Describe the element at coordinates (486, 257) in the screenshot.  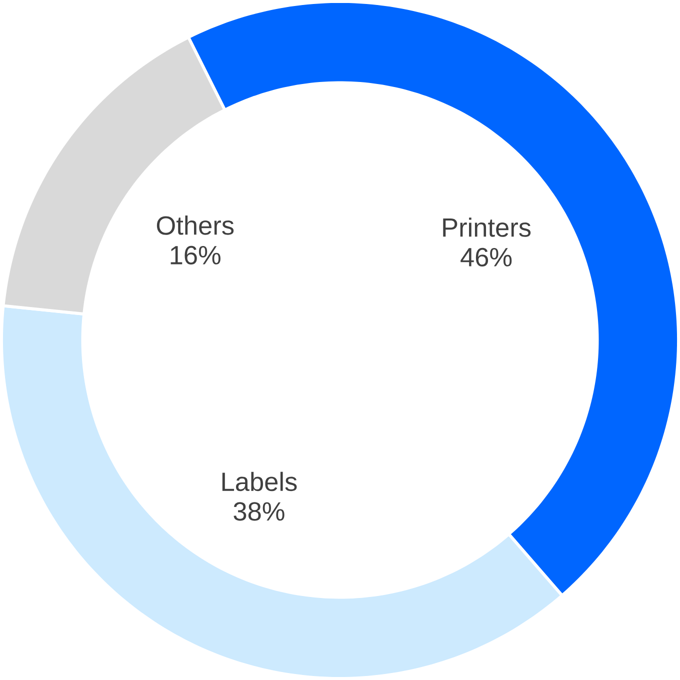
I see `data-label: 46%` at that location.